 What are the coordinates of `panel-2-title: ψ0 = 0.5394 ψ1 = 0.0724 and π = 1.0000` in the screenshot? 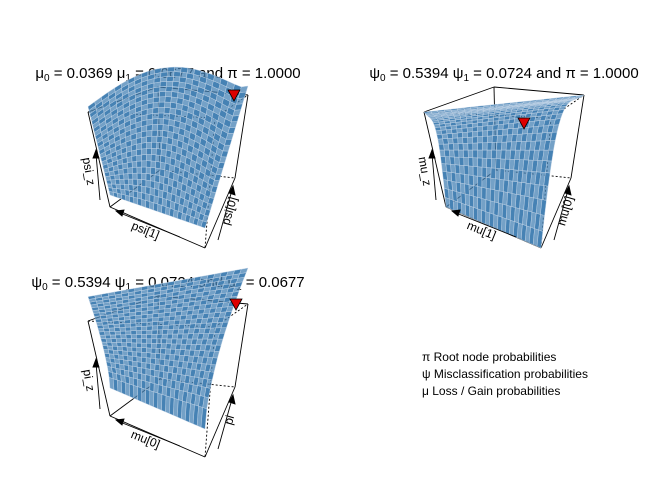 It's located at (503, 74).